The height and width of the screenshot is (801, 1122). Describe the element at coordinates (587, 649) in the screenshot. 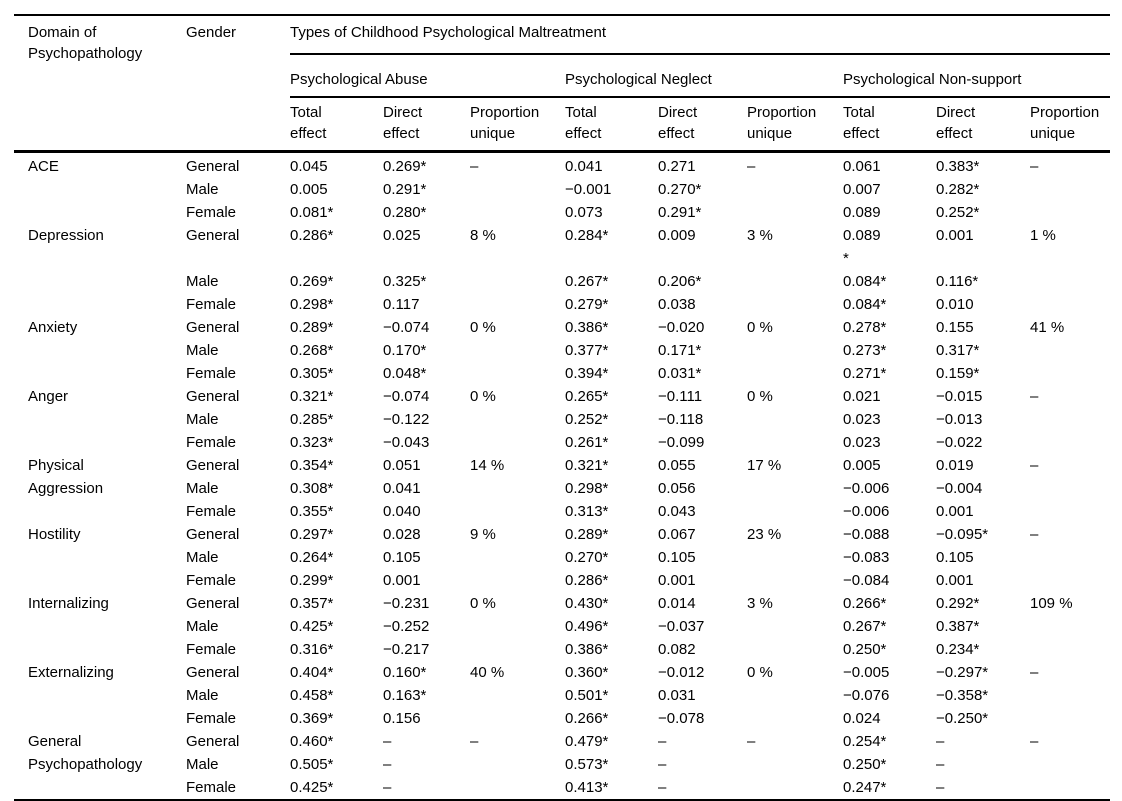

I see `value-cell: 0.386*` at that location.